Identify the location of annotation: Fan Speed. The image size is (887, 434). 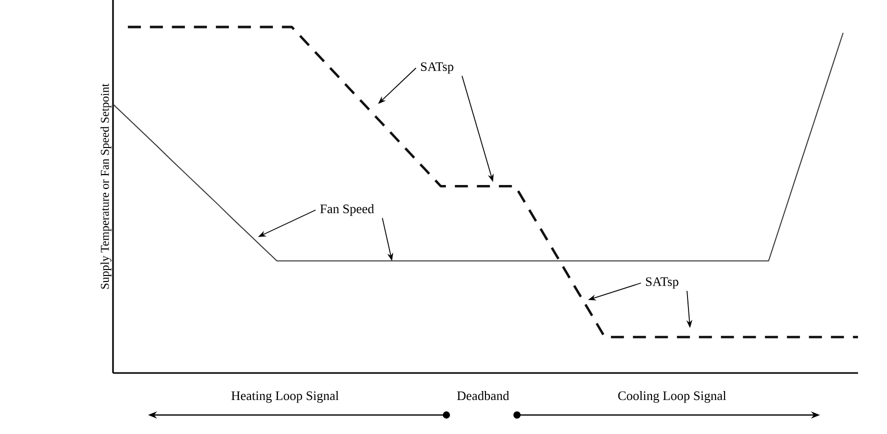
(347, 210).